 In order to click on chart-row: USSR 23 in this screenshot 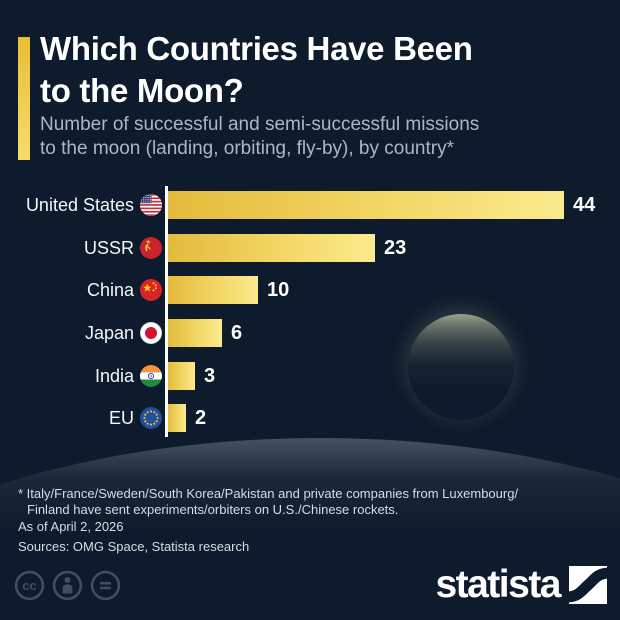, I will do `click(310, 248)`.